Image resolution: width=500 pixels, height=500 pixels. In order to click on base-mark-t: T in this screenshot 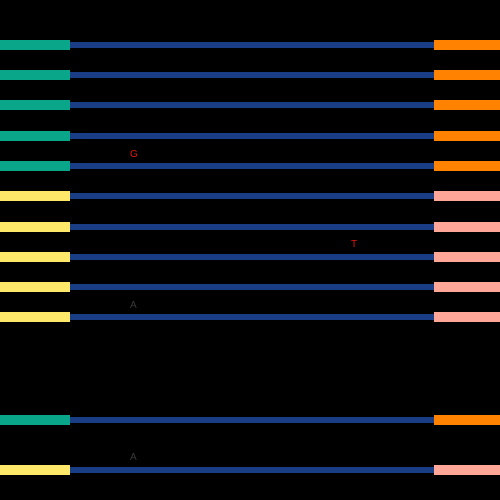, I will do `click(354, 244)`.